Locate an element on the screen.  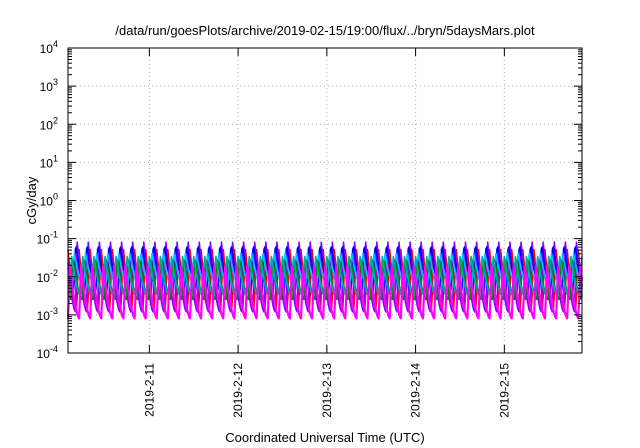
y-tick-label: 10⁻⁴ is located at coordinates (47, 352).